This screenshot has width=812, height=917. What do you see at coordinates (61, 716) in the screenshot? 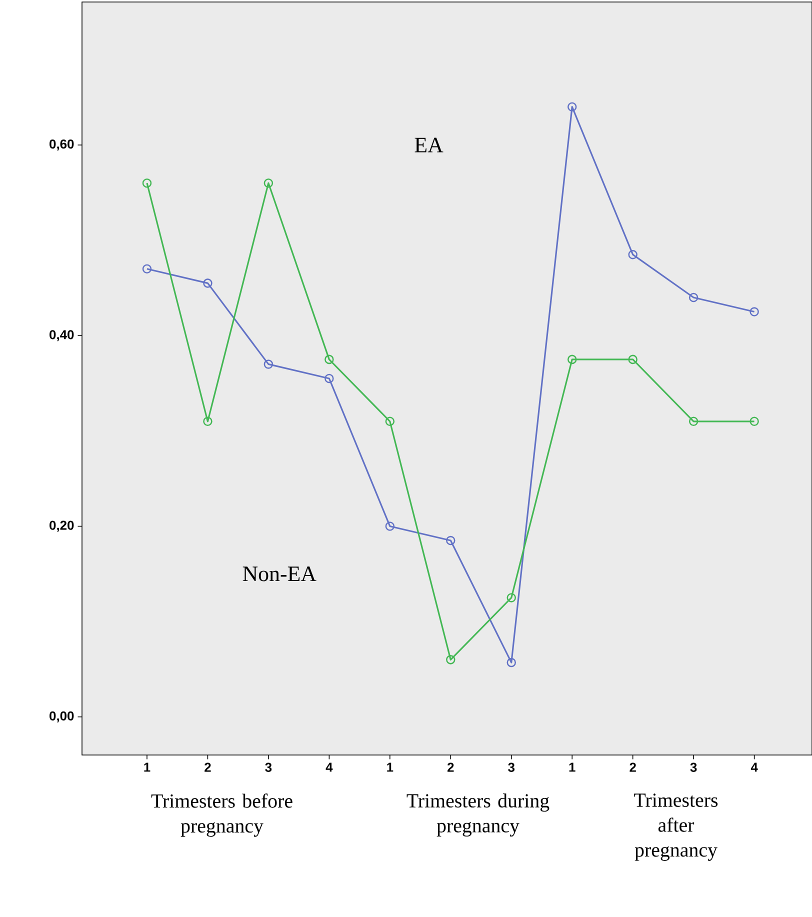
I see `y-tick-label: 0,00` at bounding box center [61, 716].